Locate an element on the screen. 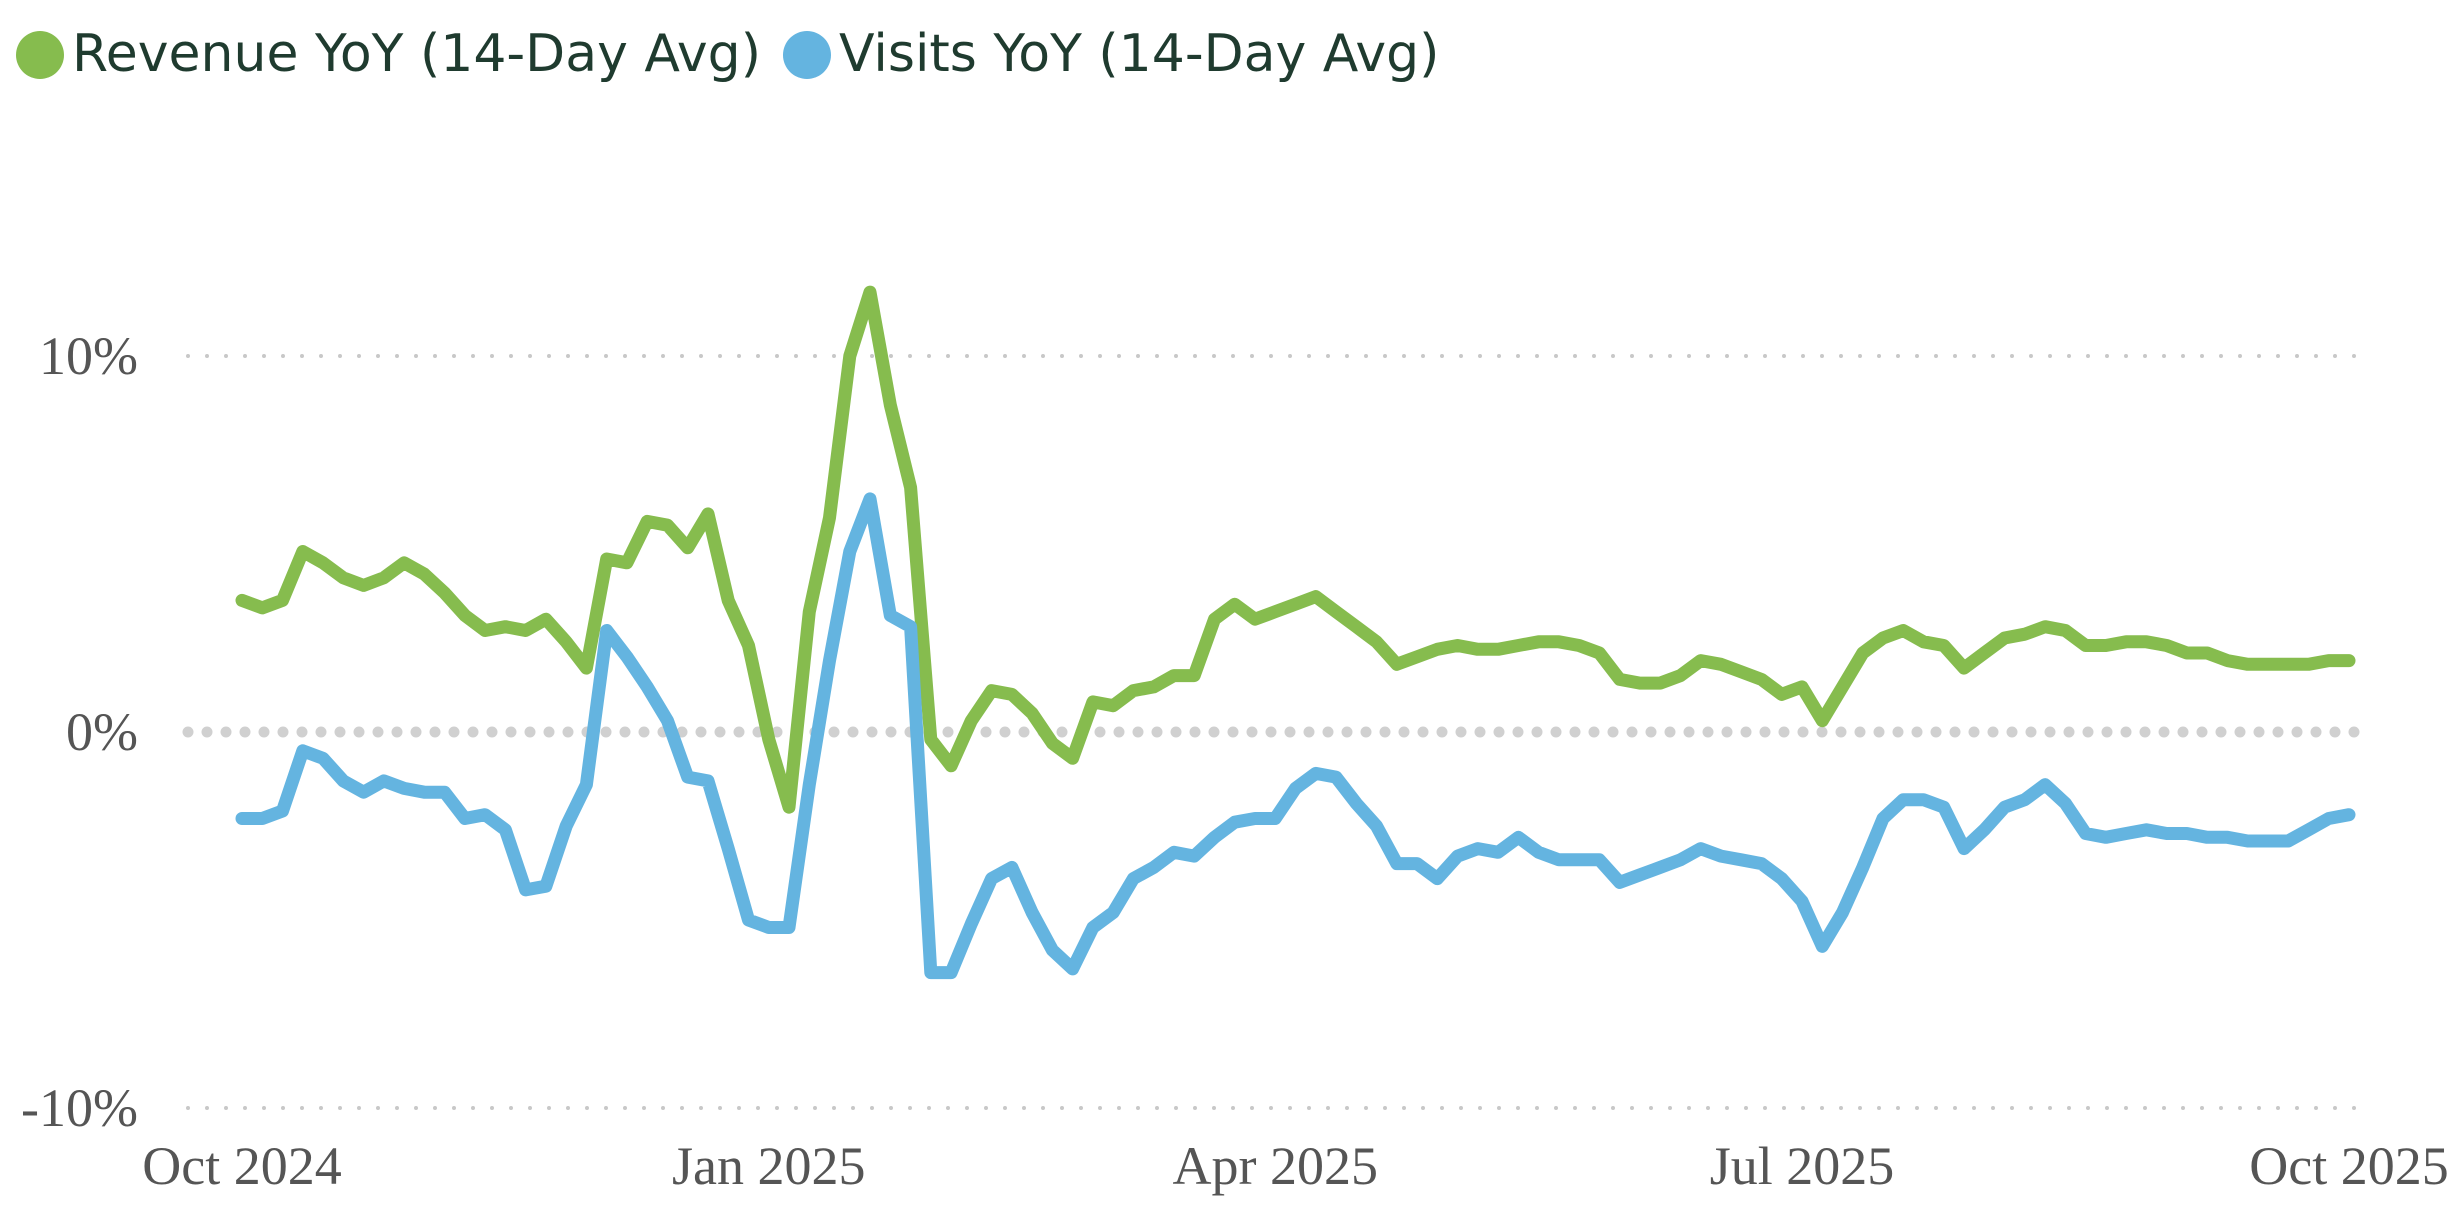  x-tick-label: Jul 2025 is located at coordinates (1802, 1166).